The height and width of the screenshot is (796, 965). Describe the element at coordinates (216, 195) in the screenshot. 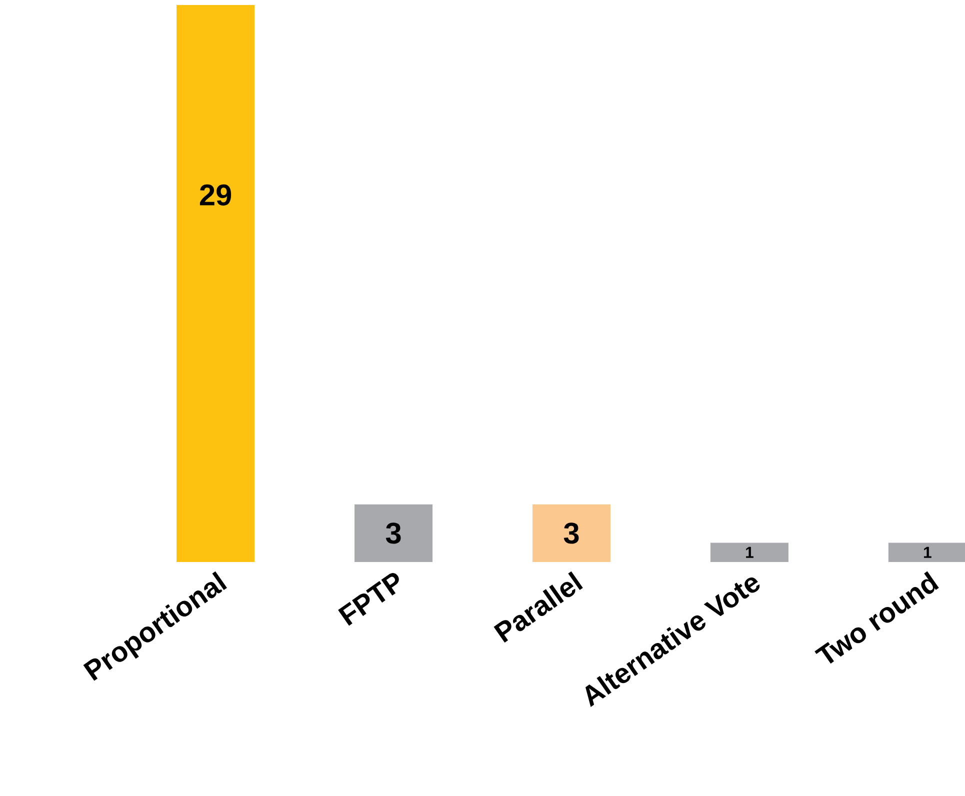

I see `data-label: 29` at that location.